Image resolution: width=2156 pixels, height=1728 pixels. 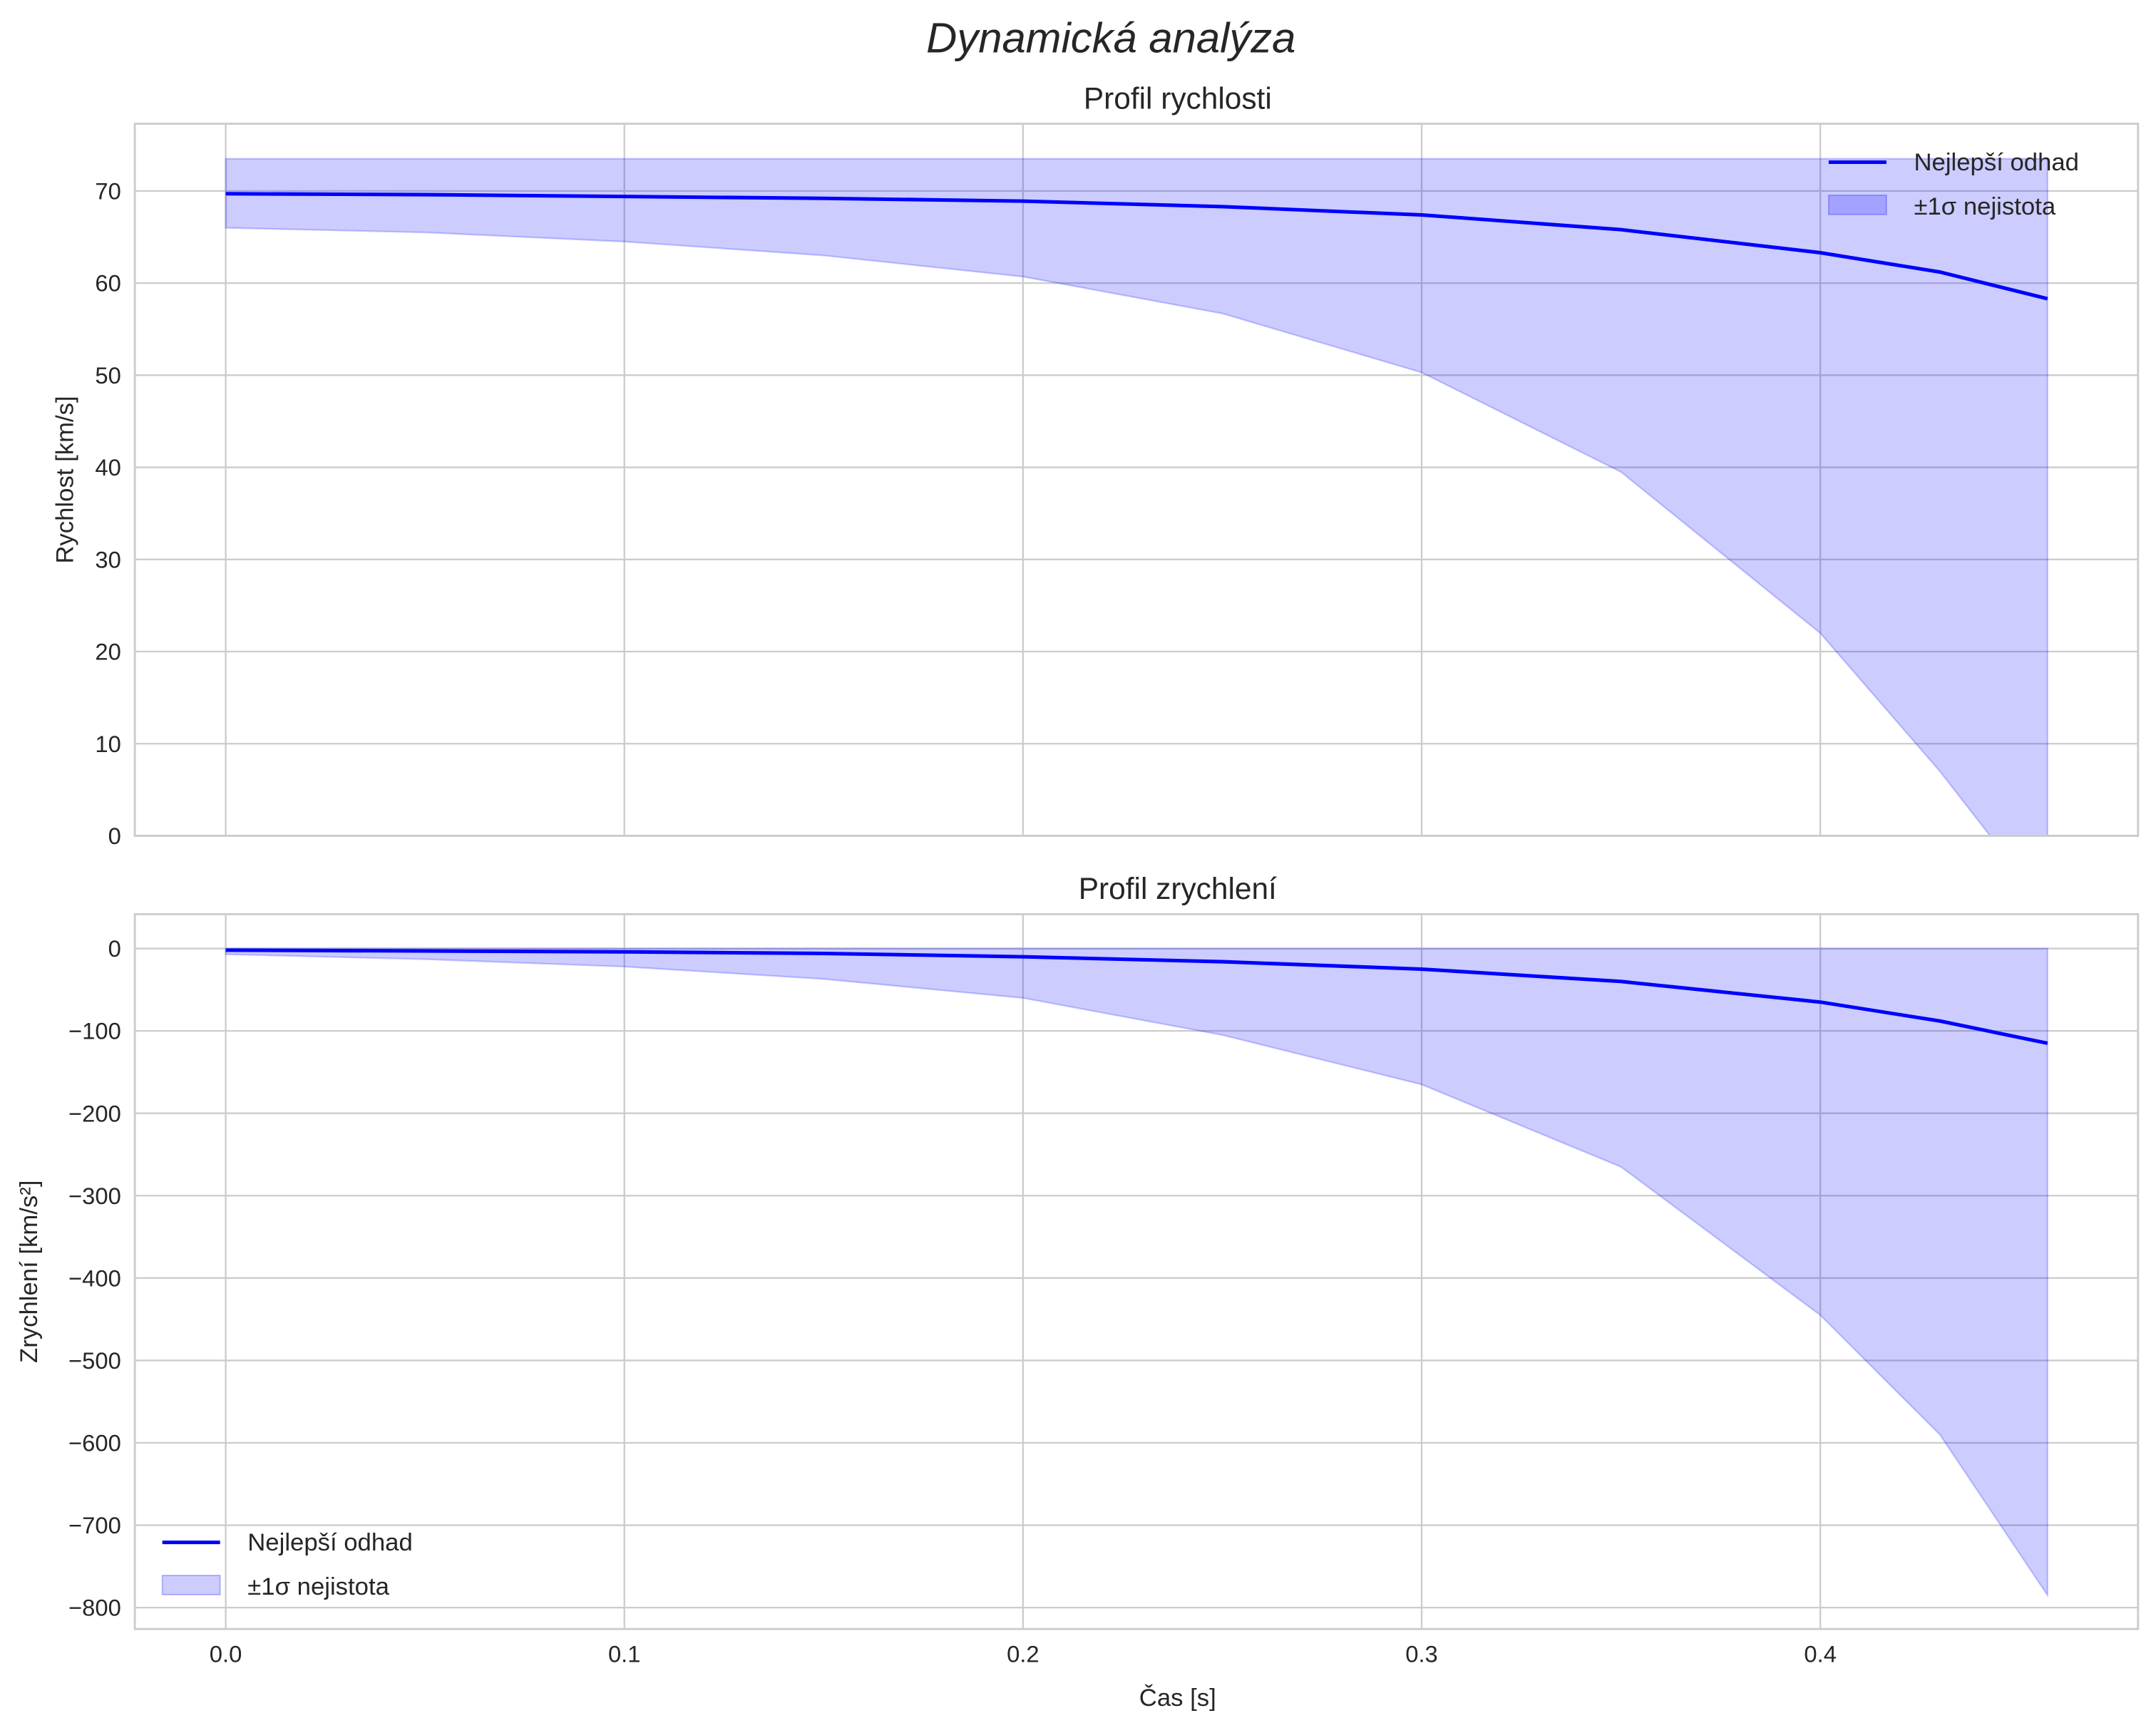 I want to click on x-tick-label: 0.1, so click(x=624, y=1653).